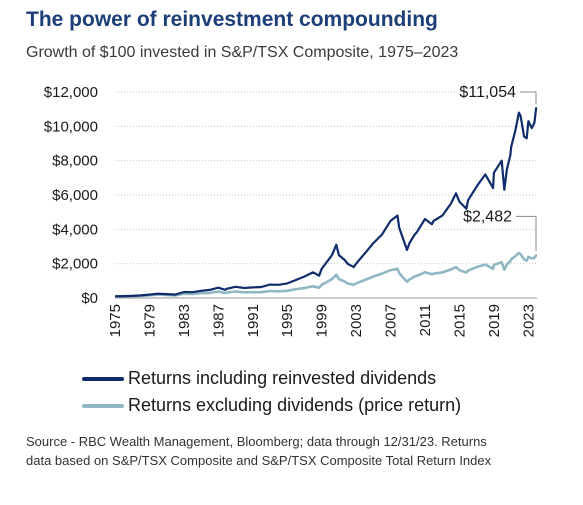  I want to click on x-tick-label: 1987, so click(218, 320).